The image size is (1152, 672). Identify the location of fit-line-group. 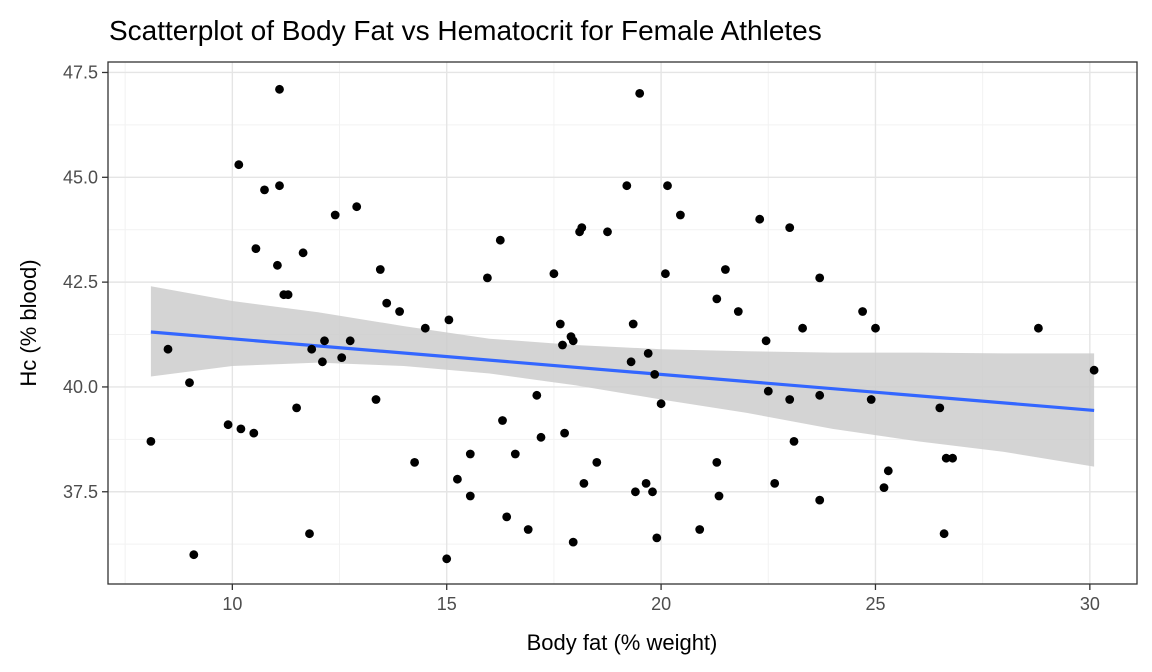
(622, 371).